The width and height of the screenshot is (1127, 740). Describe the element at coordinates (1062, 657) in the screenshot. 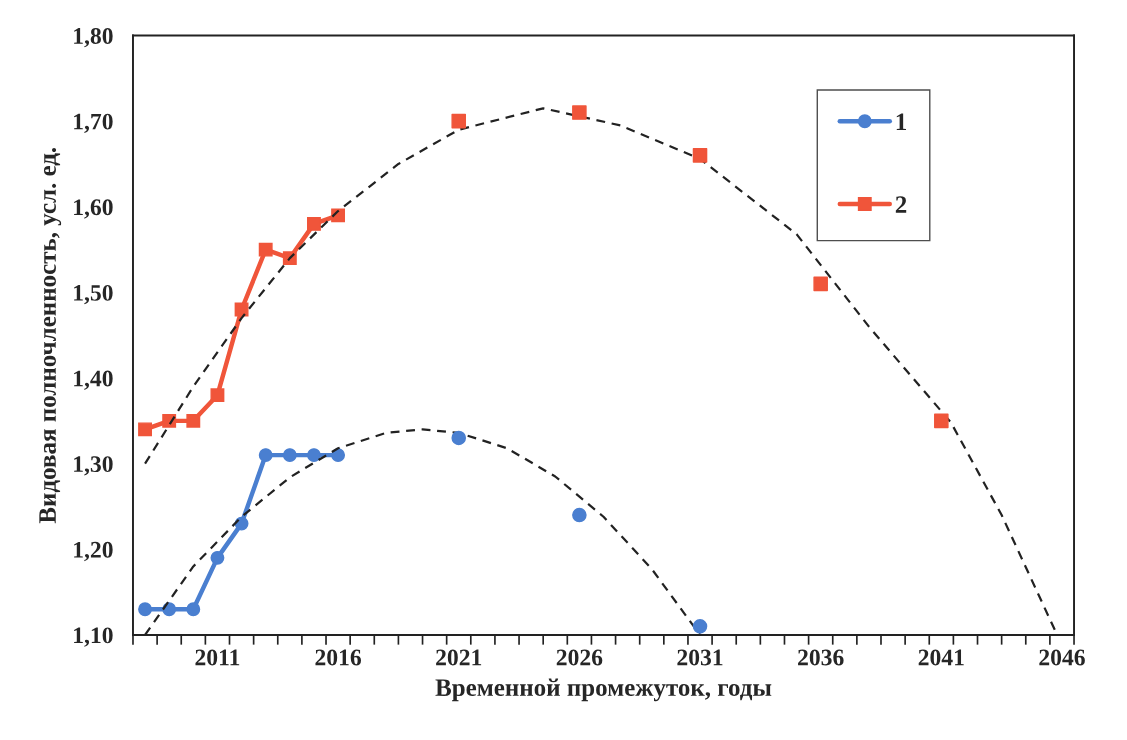

I see `x-tick-label: 2046` at that location.